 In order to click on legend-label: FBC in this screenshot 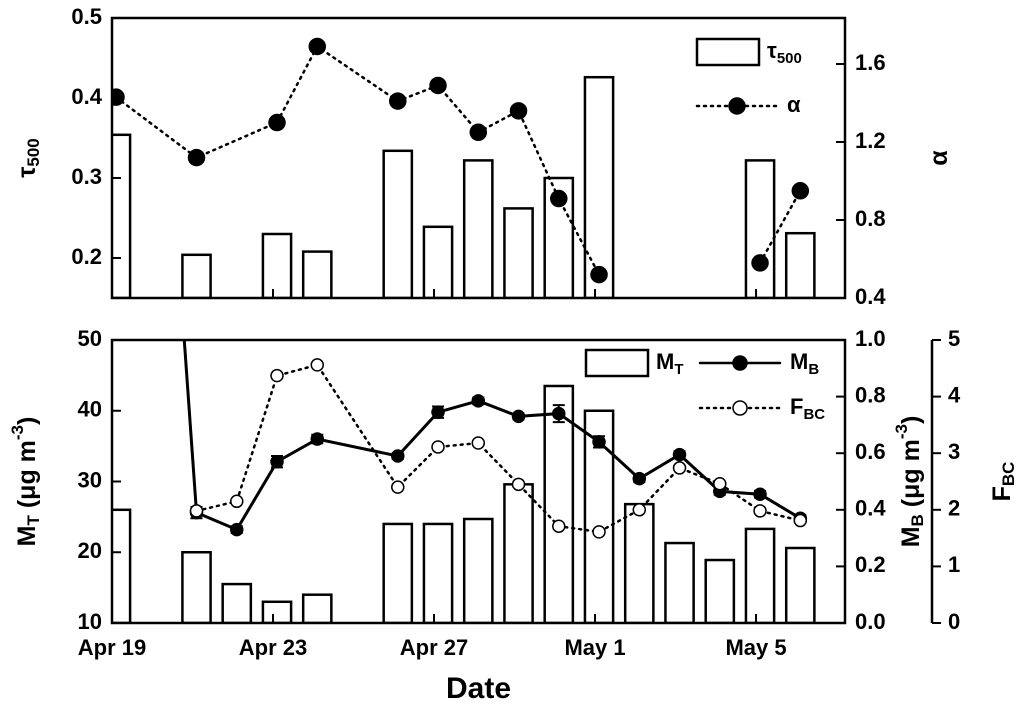, I will do `click(807, 408)`.